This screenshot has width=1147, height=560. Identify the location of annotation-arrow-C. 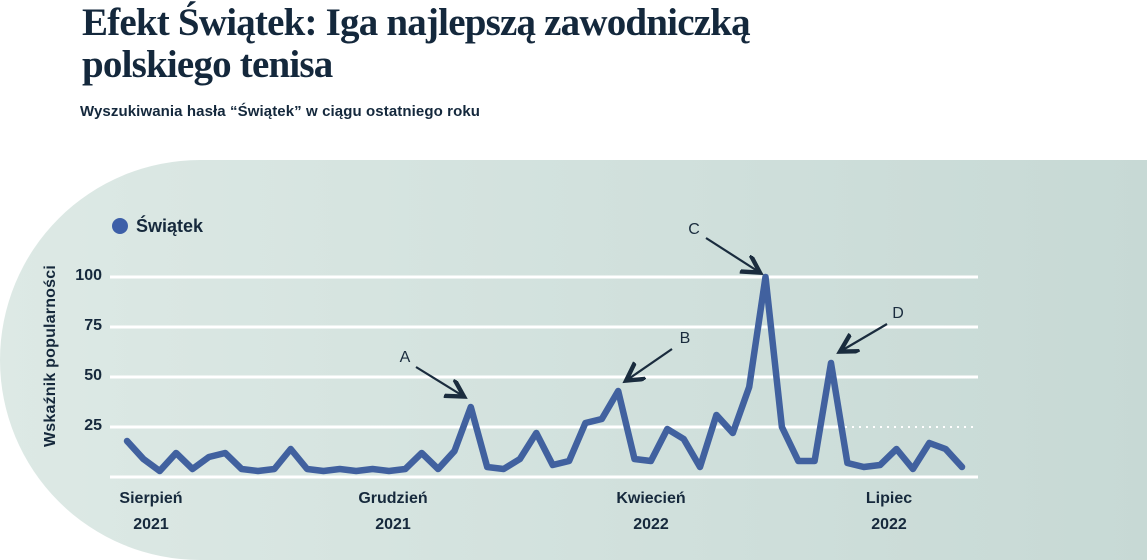
(732, 254).